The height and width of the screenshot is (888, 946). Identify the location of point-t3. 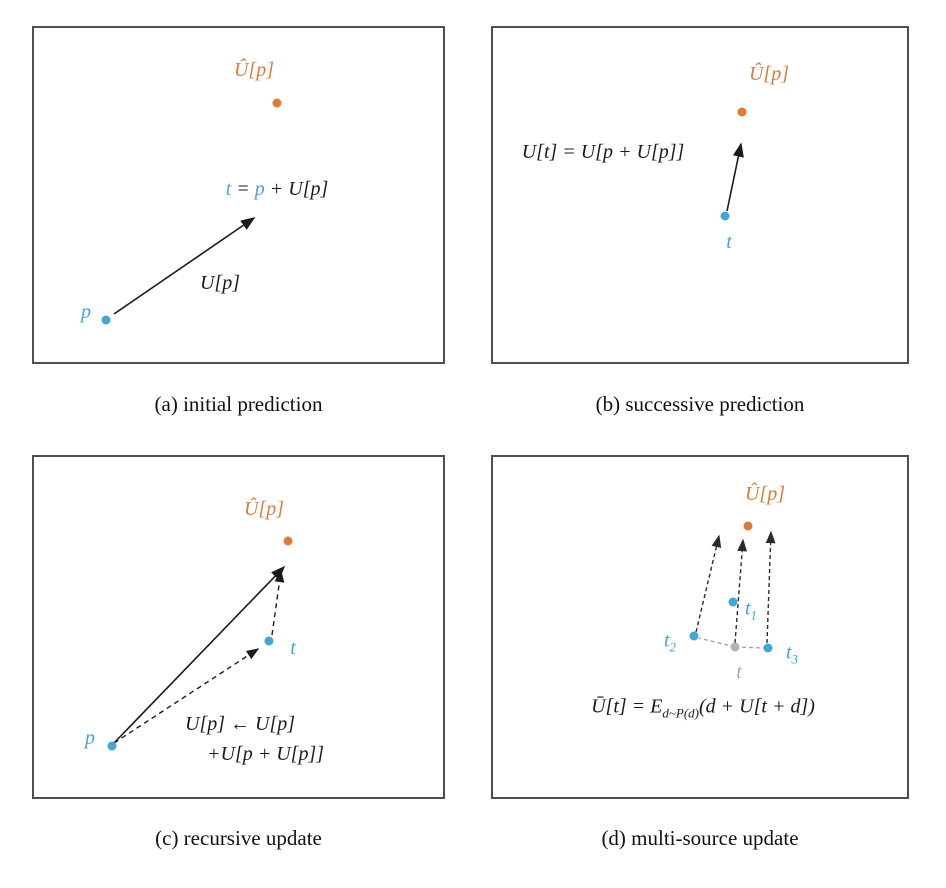
(768, 648).